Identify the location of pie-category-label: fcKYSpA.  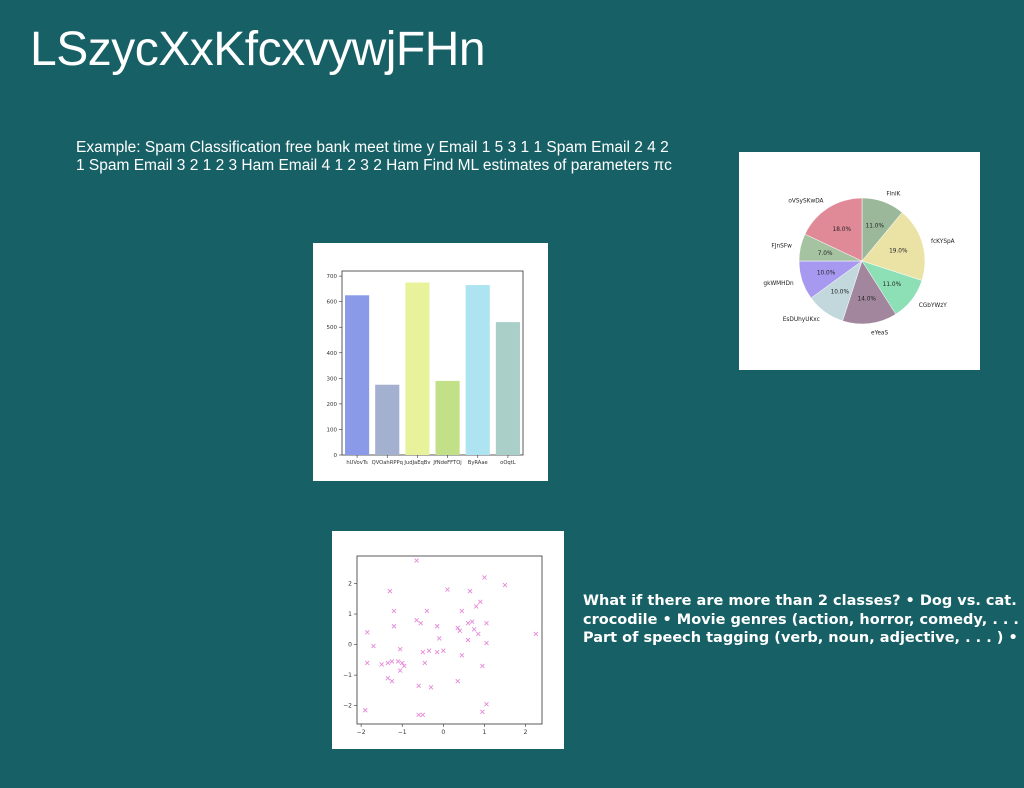
(943, 242).